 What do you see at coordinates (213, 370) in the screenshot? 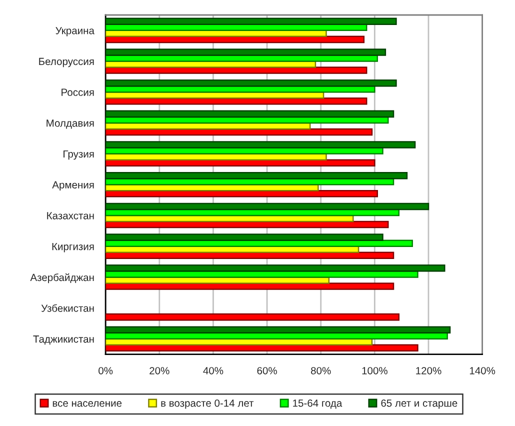
I see `x-tick-label: 40%` at bounding box center [213, 370].